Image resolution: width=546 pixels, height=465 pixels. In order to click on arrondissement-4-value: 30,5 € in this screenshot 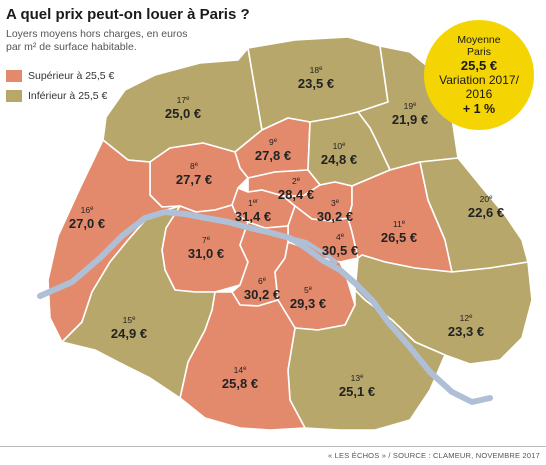, I will do `click(340, 250)`.